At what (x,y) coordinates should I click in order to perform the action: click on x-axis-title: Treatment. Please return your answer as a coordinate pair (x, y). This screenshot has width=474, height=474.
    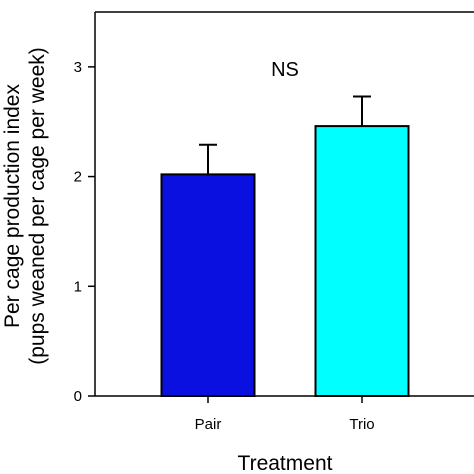
    Looking at the image, I should click on (285, 463).